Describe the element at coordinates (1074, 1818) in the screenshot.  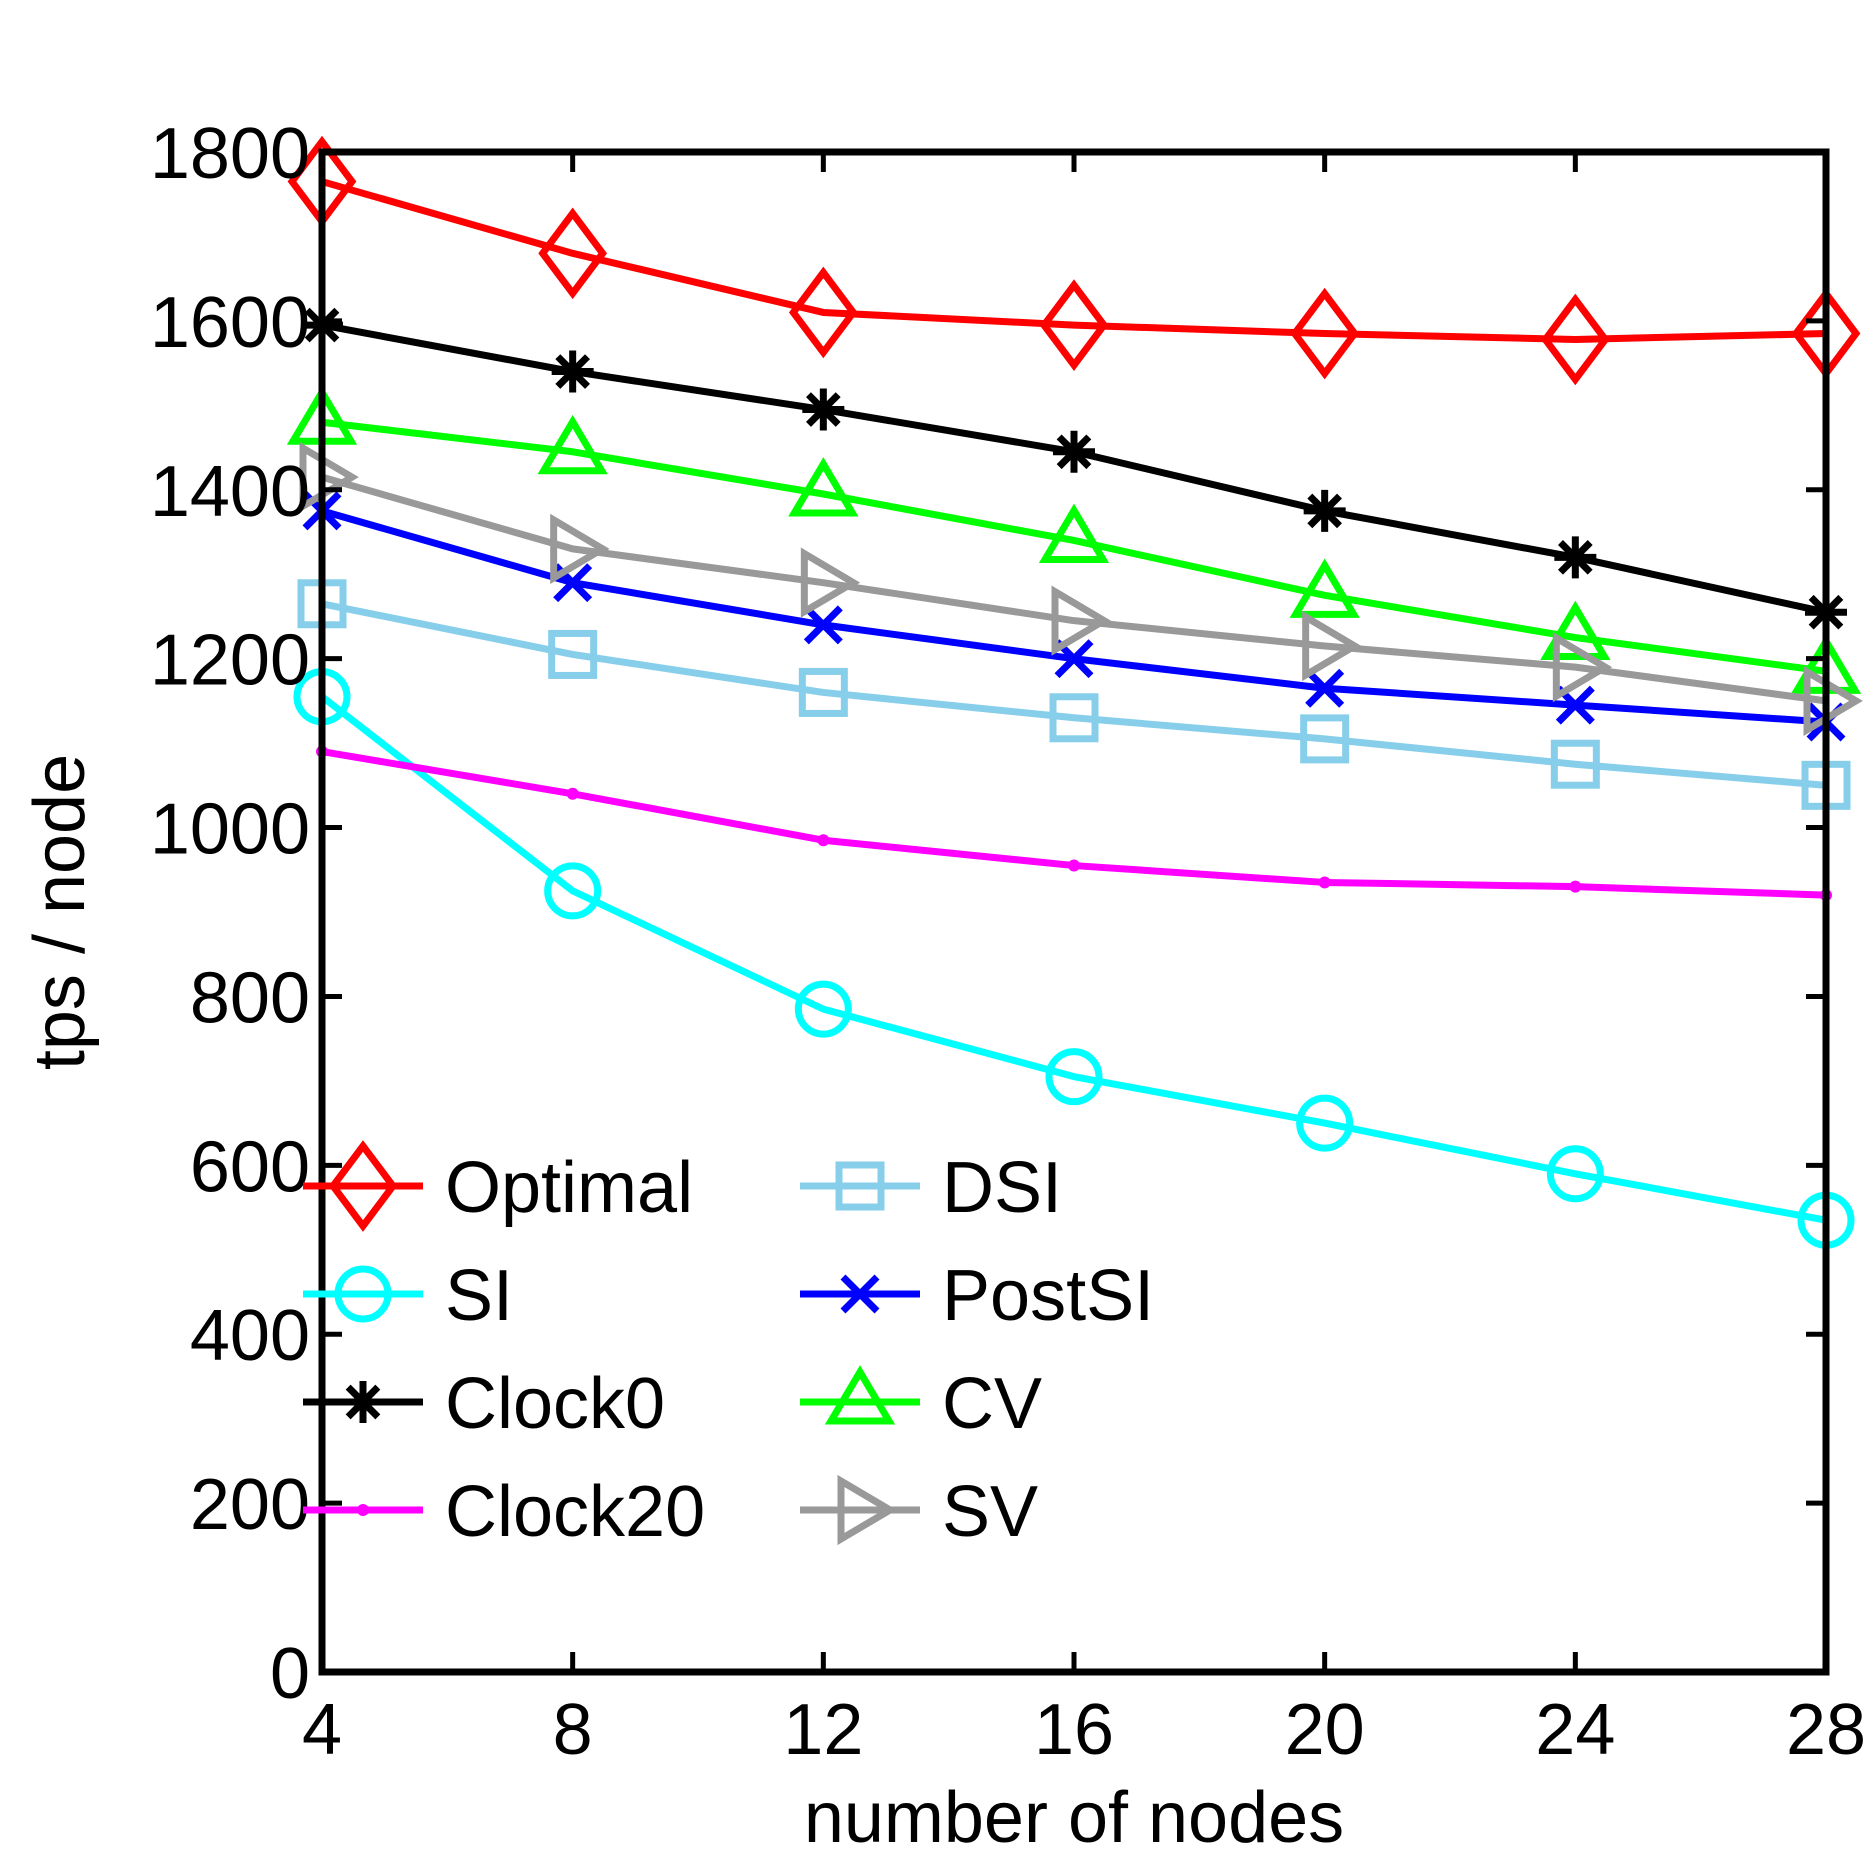
I see `x-axis-title: number of nodes` at that location.